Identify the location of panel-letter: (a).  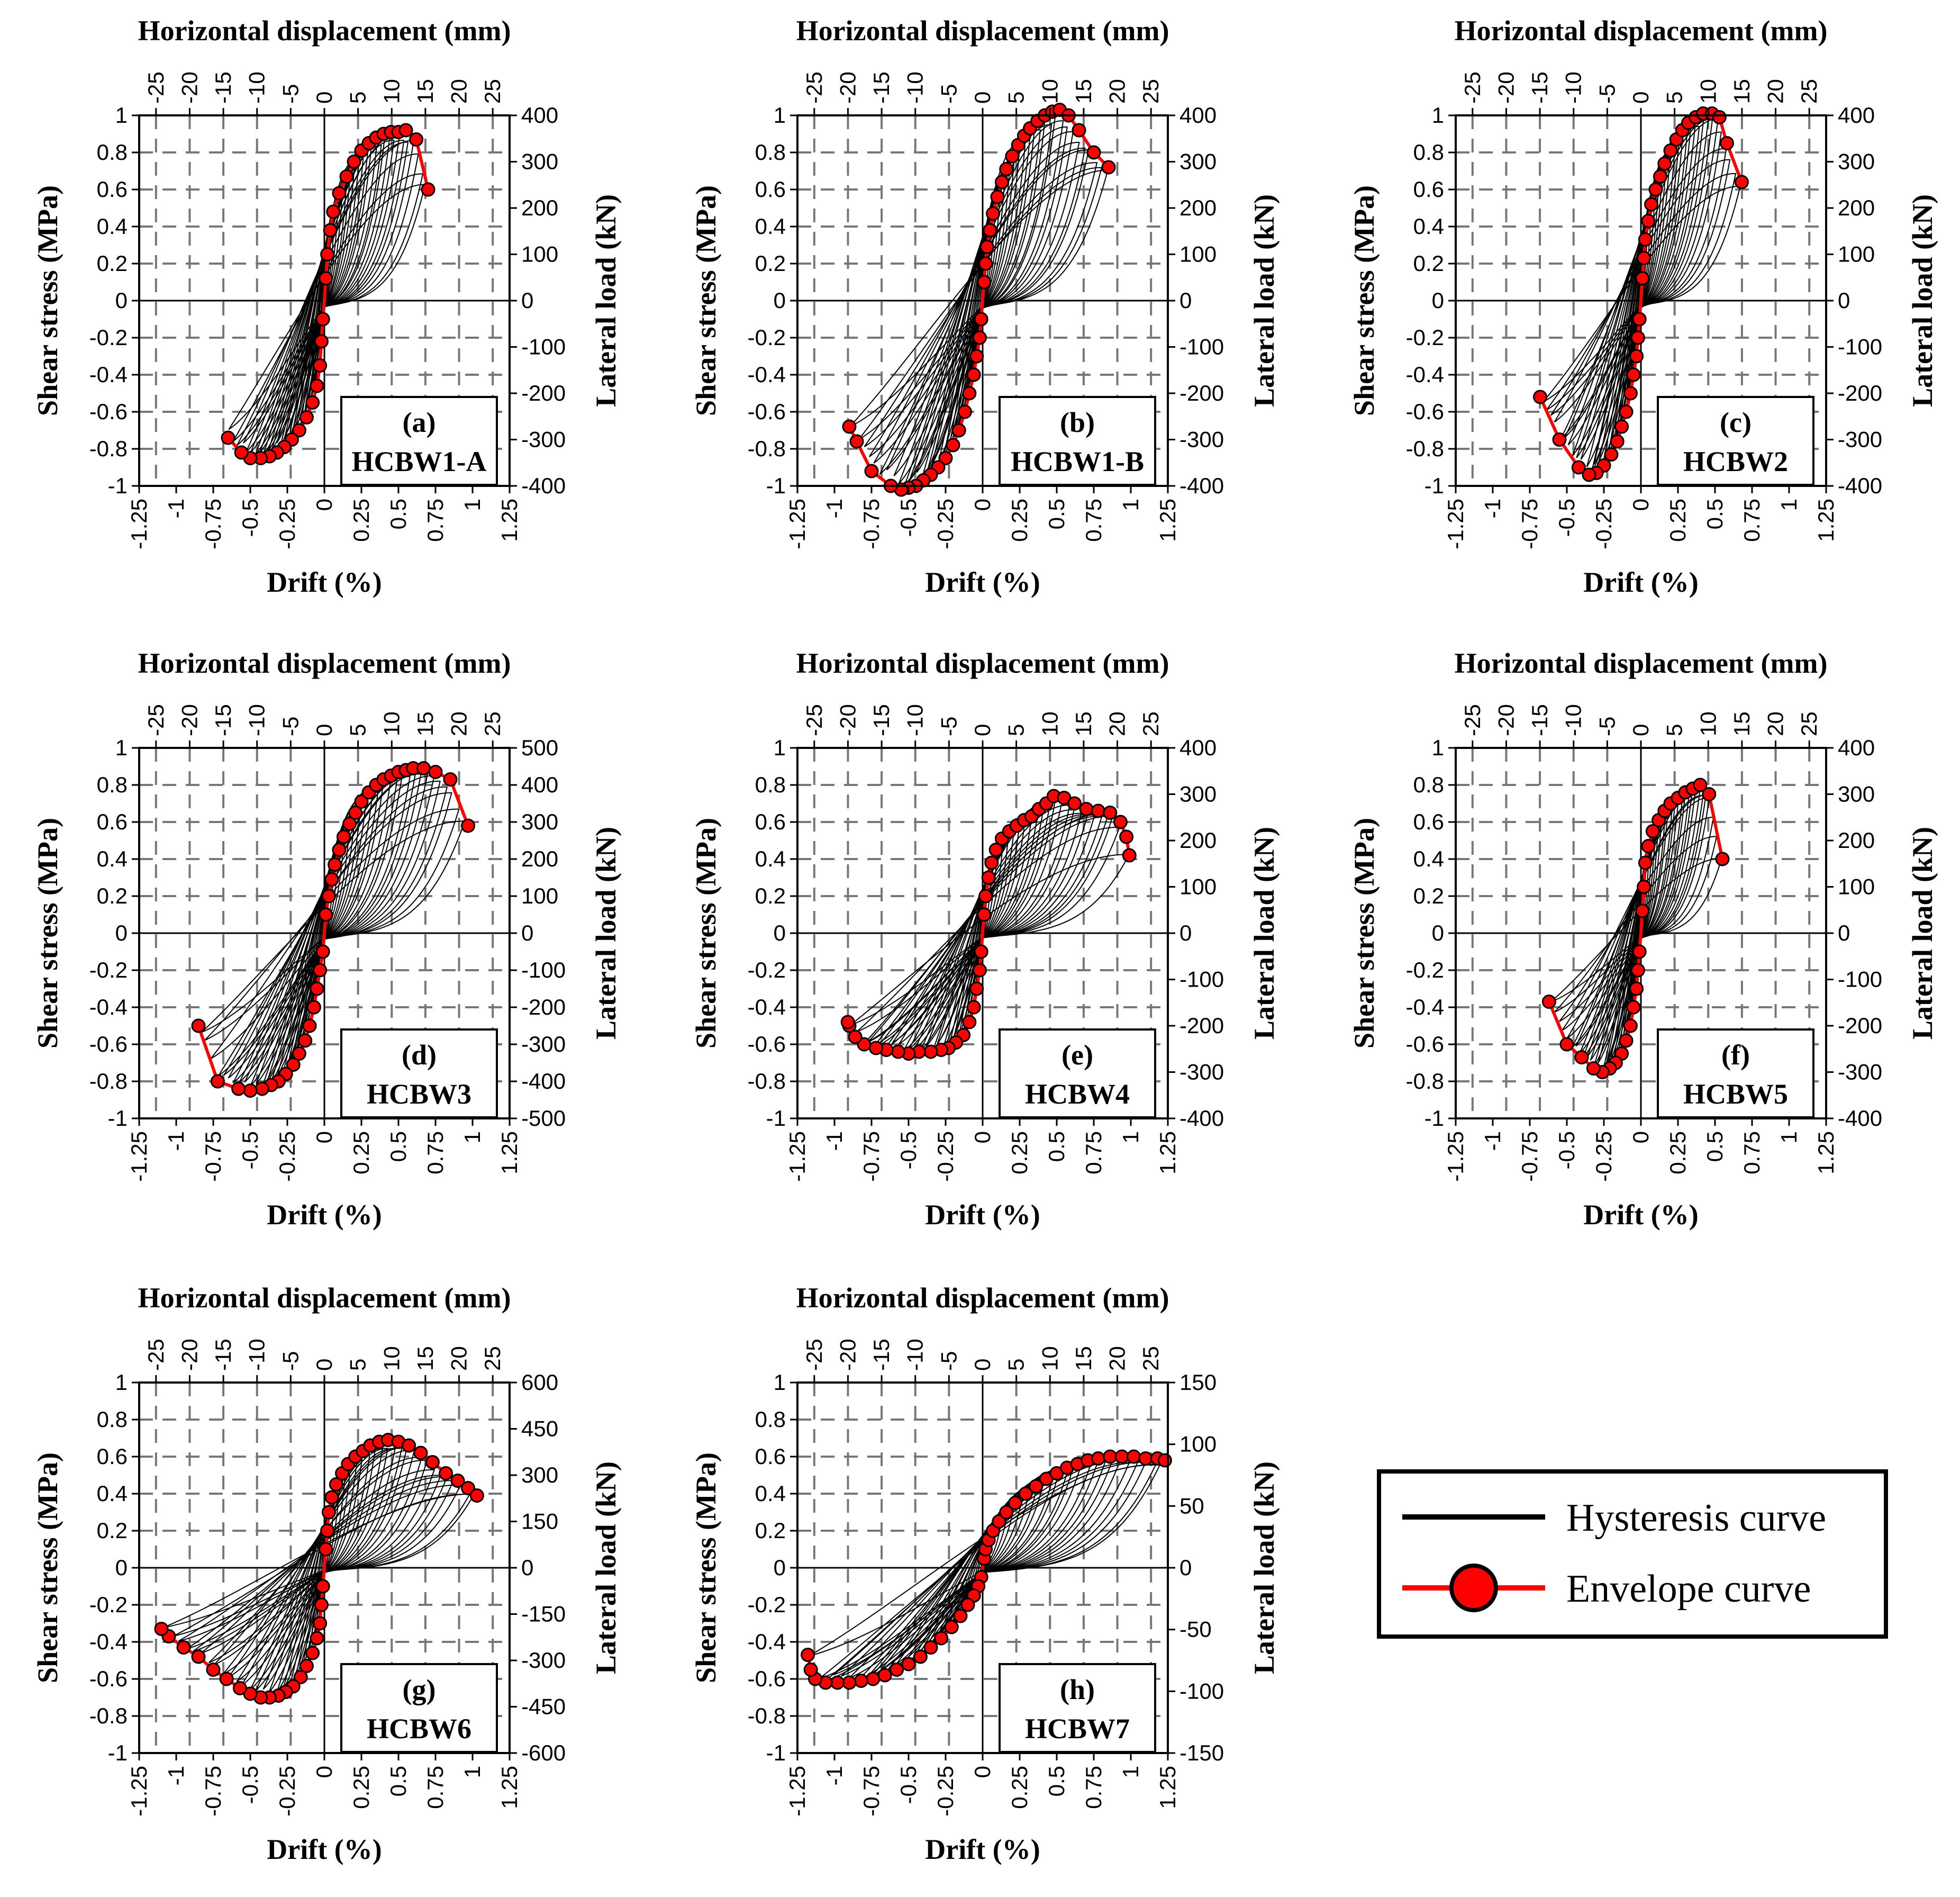
(419, 422).